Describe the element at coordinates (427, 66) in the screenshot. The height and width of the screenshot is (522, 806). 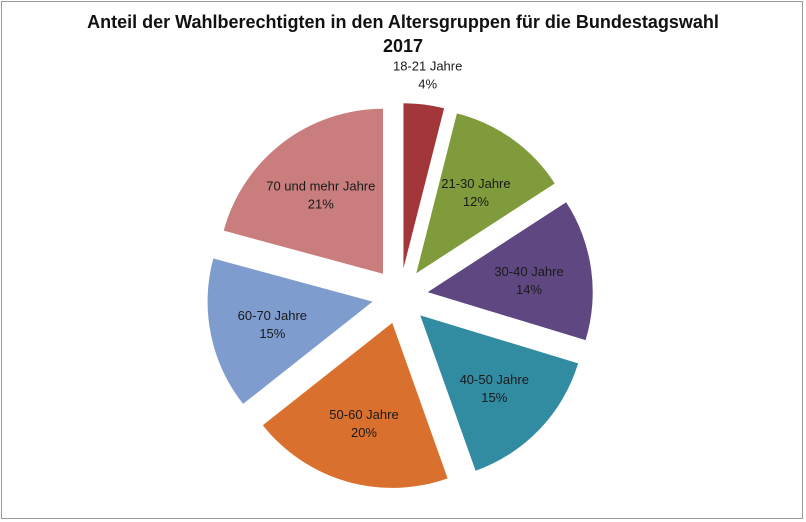
I see `slice-label: 18-21 Jahre` at that location.